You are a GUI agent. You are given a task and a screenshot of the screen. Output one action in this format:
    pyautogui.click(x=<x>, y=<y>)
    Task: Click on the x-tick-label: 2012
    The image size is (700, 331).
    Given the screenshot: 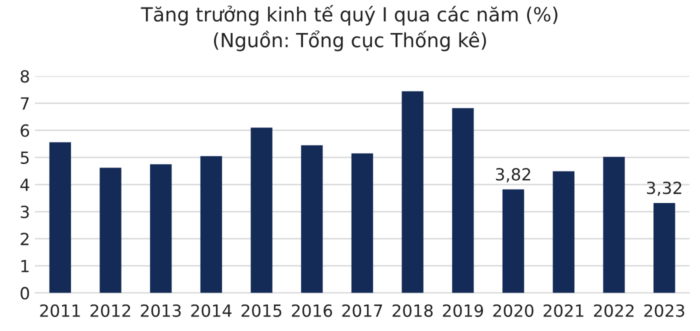 What is the action you would take?
    pyautogui.click(x=110, y=310)
    